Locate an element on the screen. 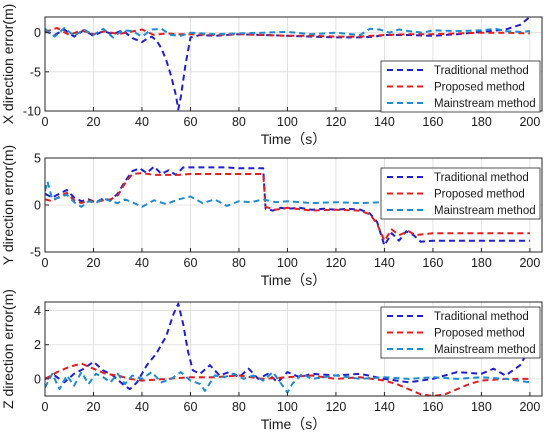 Image resolution: width=550 pixels, height=442 pixels. series-line-proposed-method is located at coordinates (287, 379).